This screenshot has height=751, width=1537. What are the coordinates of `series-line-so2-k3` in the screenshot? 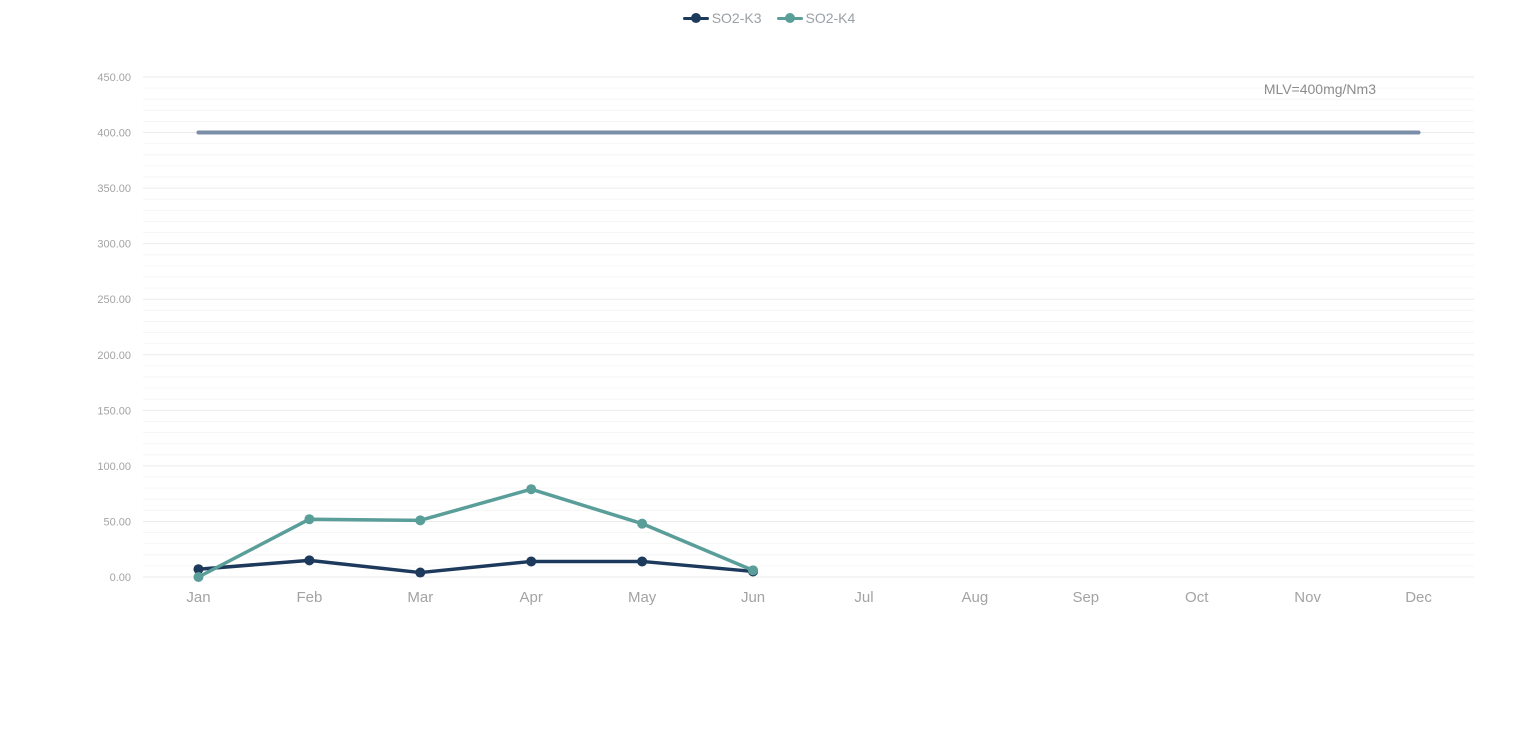 It's located at (475, 566).